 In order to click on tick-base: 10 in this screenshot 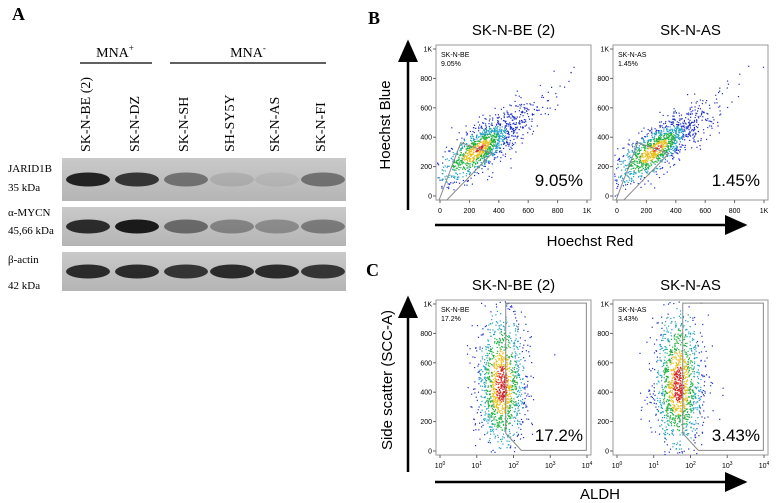, I will do `click(475, 466)`.